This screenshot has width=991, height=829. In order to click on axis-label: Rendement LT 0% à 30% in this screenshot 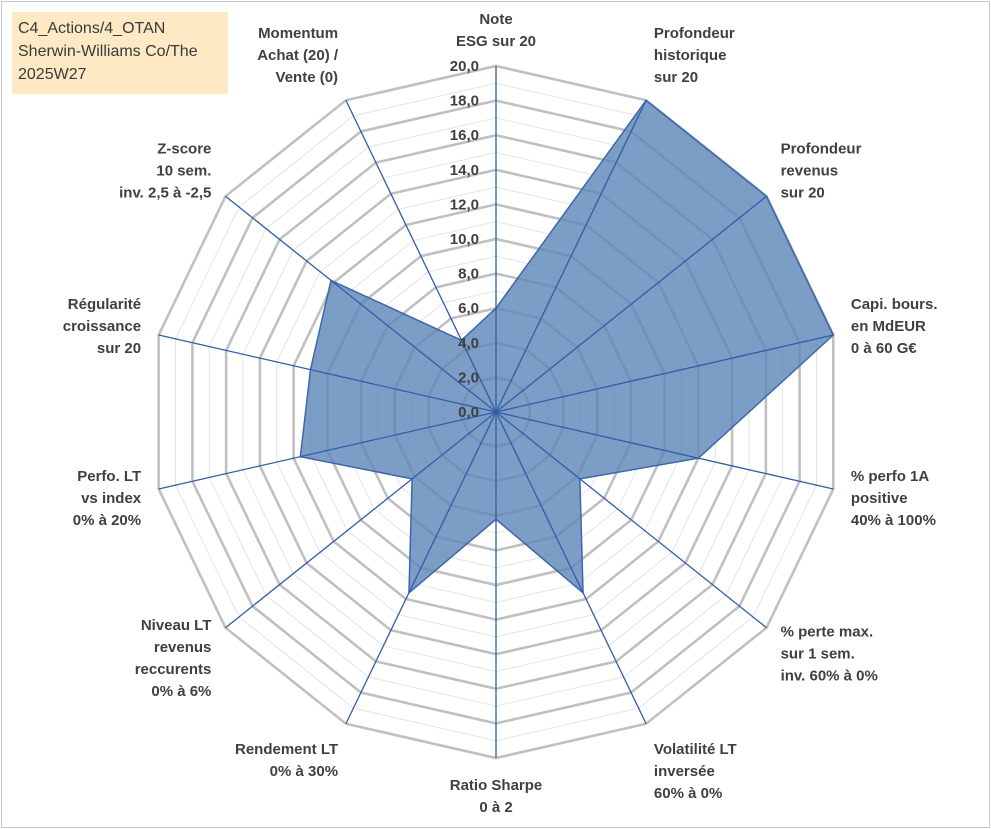, I will do `click(286, 760)`.